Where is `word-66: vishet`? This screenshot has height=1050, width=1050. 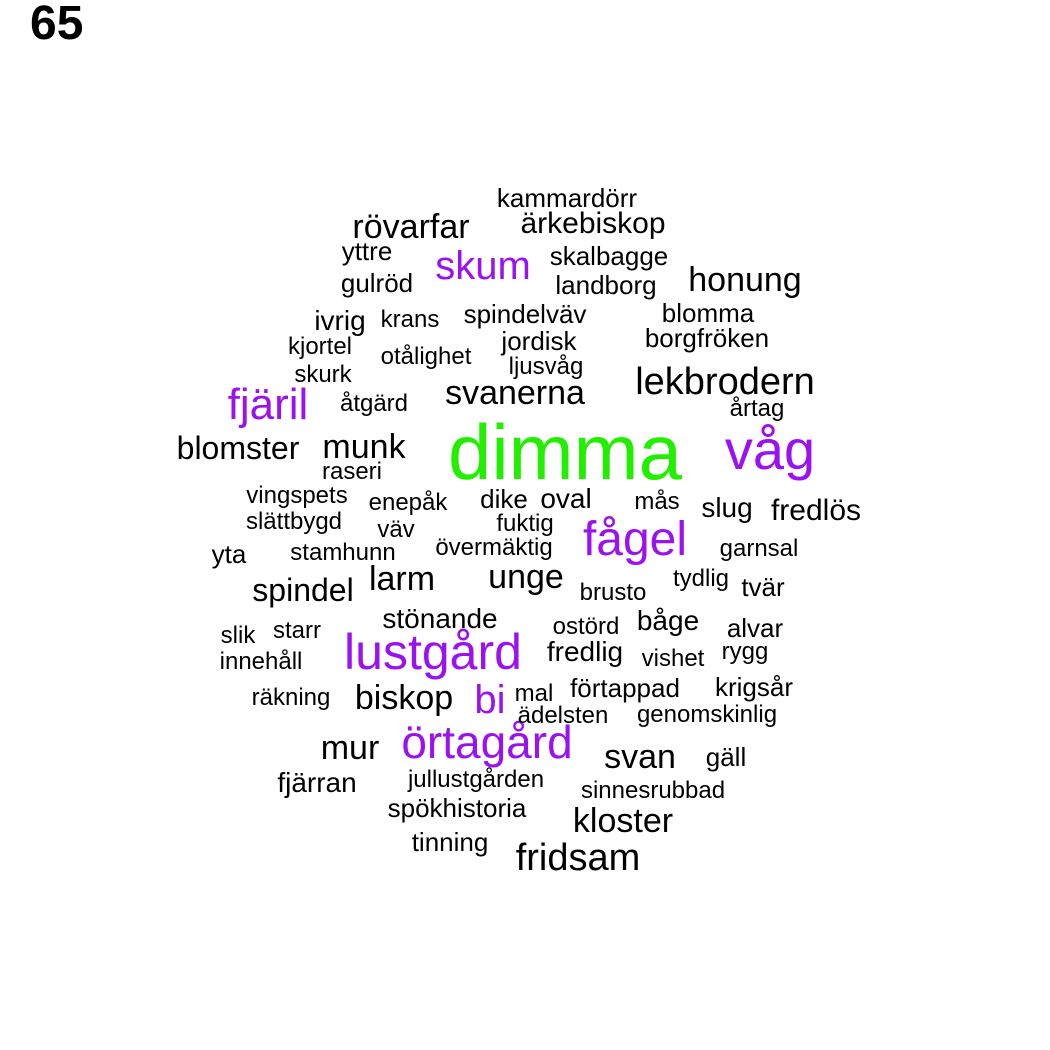 word-66: vishet is located at coordinates (673, 658).